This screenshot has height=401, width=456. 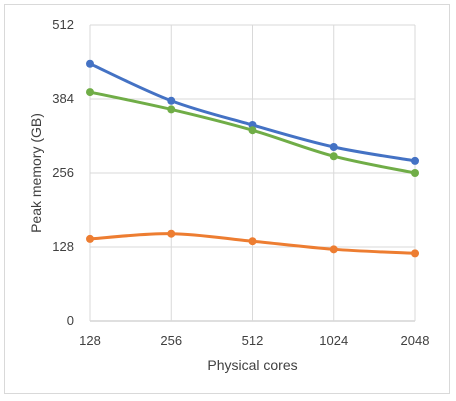 What do you see at coordinates (63, 24) in the screenshot?
I see `y-tick-label: 512` at bounding box center [63, 24].